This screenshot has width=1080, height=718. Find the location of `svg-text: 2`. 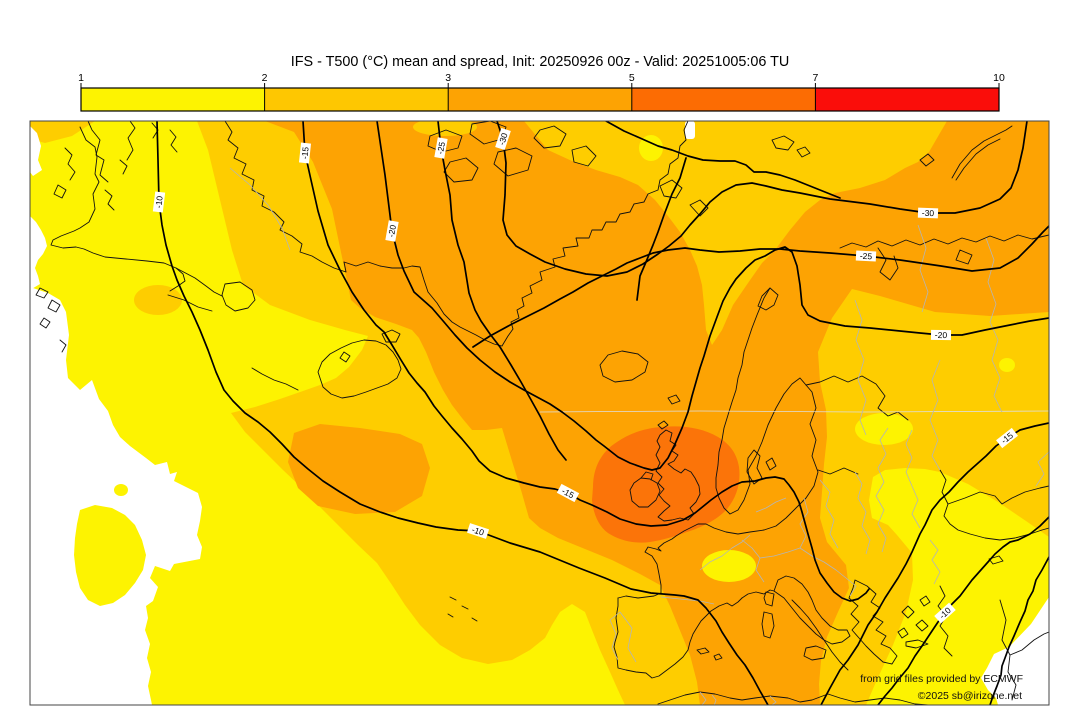

svg-text: 2 is located at coordinates (265, 78).